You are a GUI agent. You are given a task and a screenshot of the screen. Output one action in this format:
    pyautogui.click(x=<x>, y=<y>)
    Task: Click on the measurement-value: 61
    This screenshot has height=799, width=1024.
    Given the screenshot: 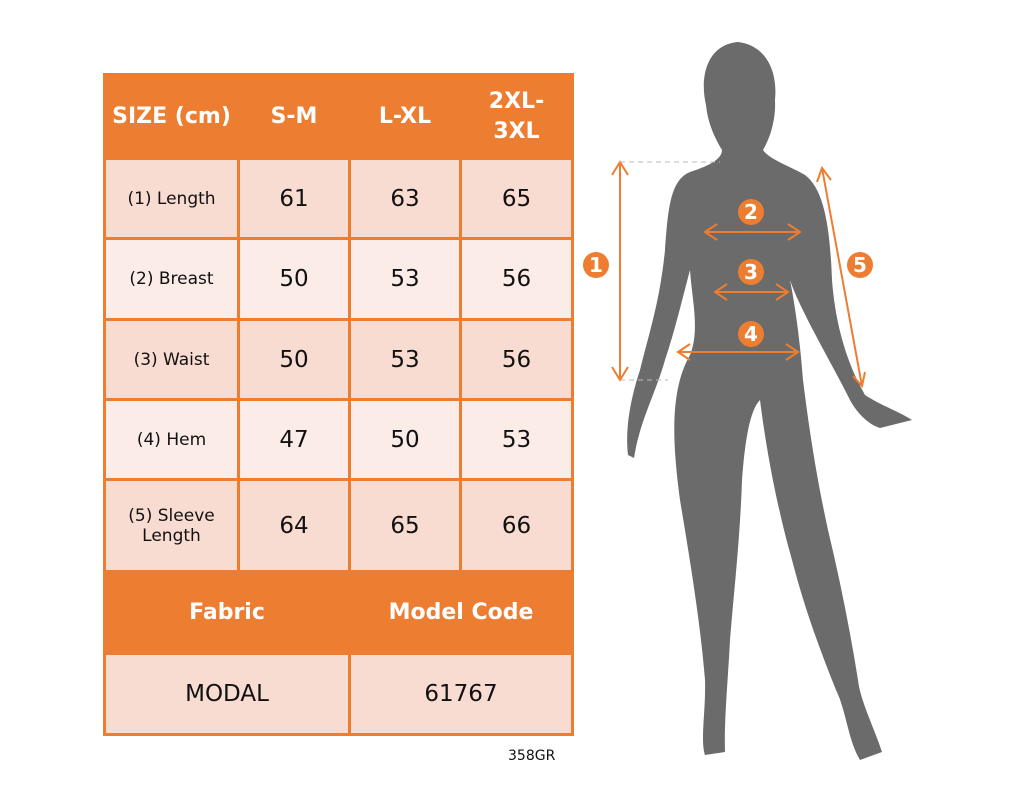 What is the action you would take?
    pyautogui.click(x=294, y=198)
    